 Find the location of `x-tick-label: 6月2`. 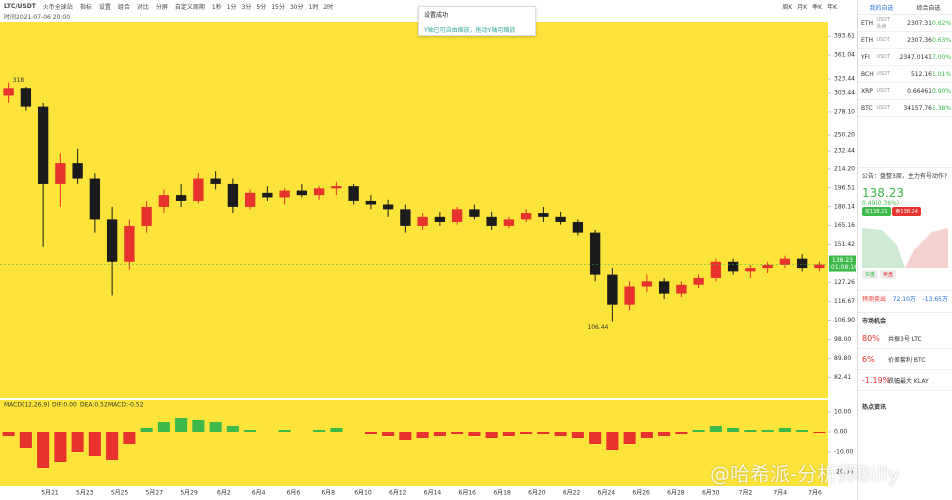

x-tick-label: 6月2 is located at coordinates (224, 493).